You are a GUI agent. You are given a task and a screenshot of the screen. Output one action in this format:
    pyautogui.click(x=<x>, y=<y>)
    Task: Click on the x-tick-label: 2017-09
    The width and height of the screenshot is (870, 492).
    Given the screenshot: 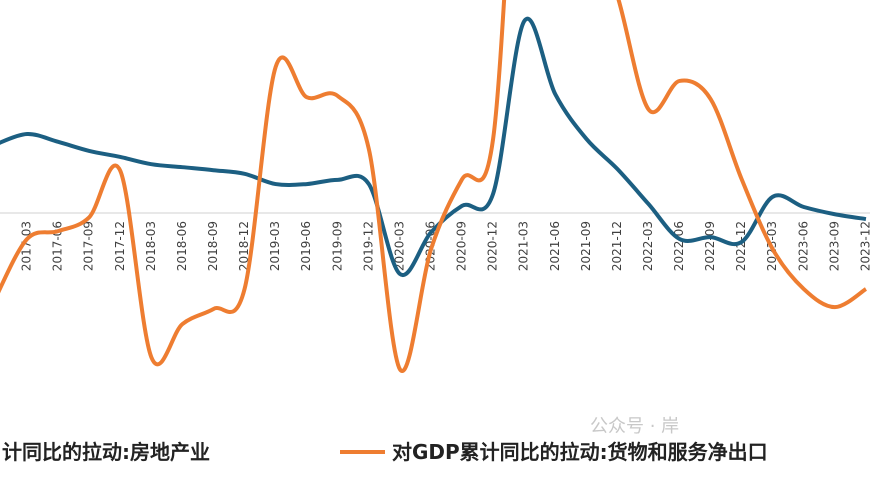 What is the action you would take?
    pyautogui.click(x=89, y=246)
    